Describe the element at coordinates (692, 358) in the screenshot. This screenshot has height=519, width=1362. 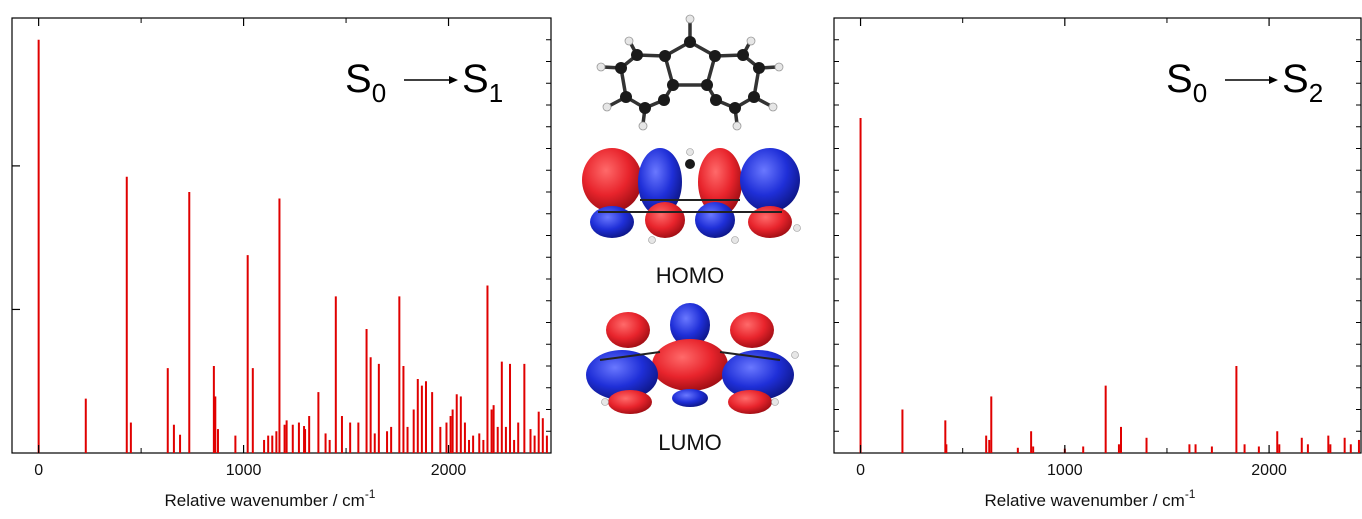
I see `lumo-orbital-icon` at that location.